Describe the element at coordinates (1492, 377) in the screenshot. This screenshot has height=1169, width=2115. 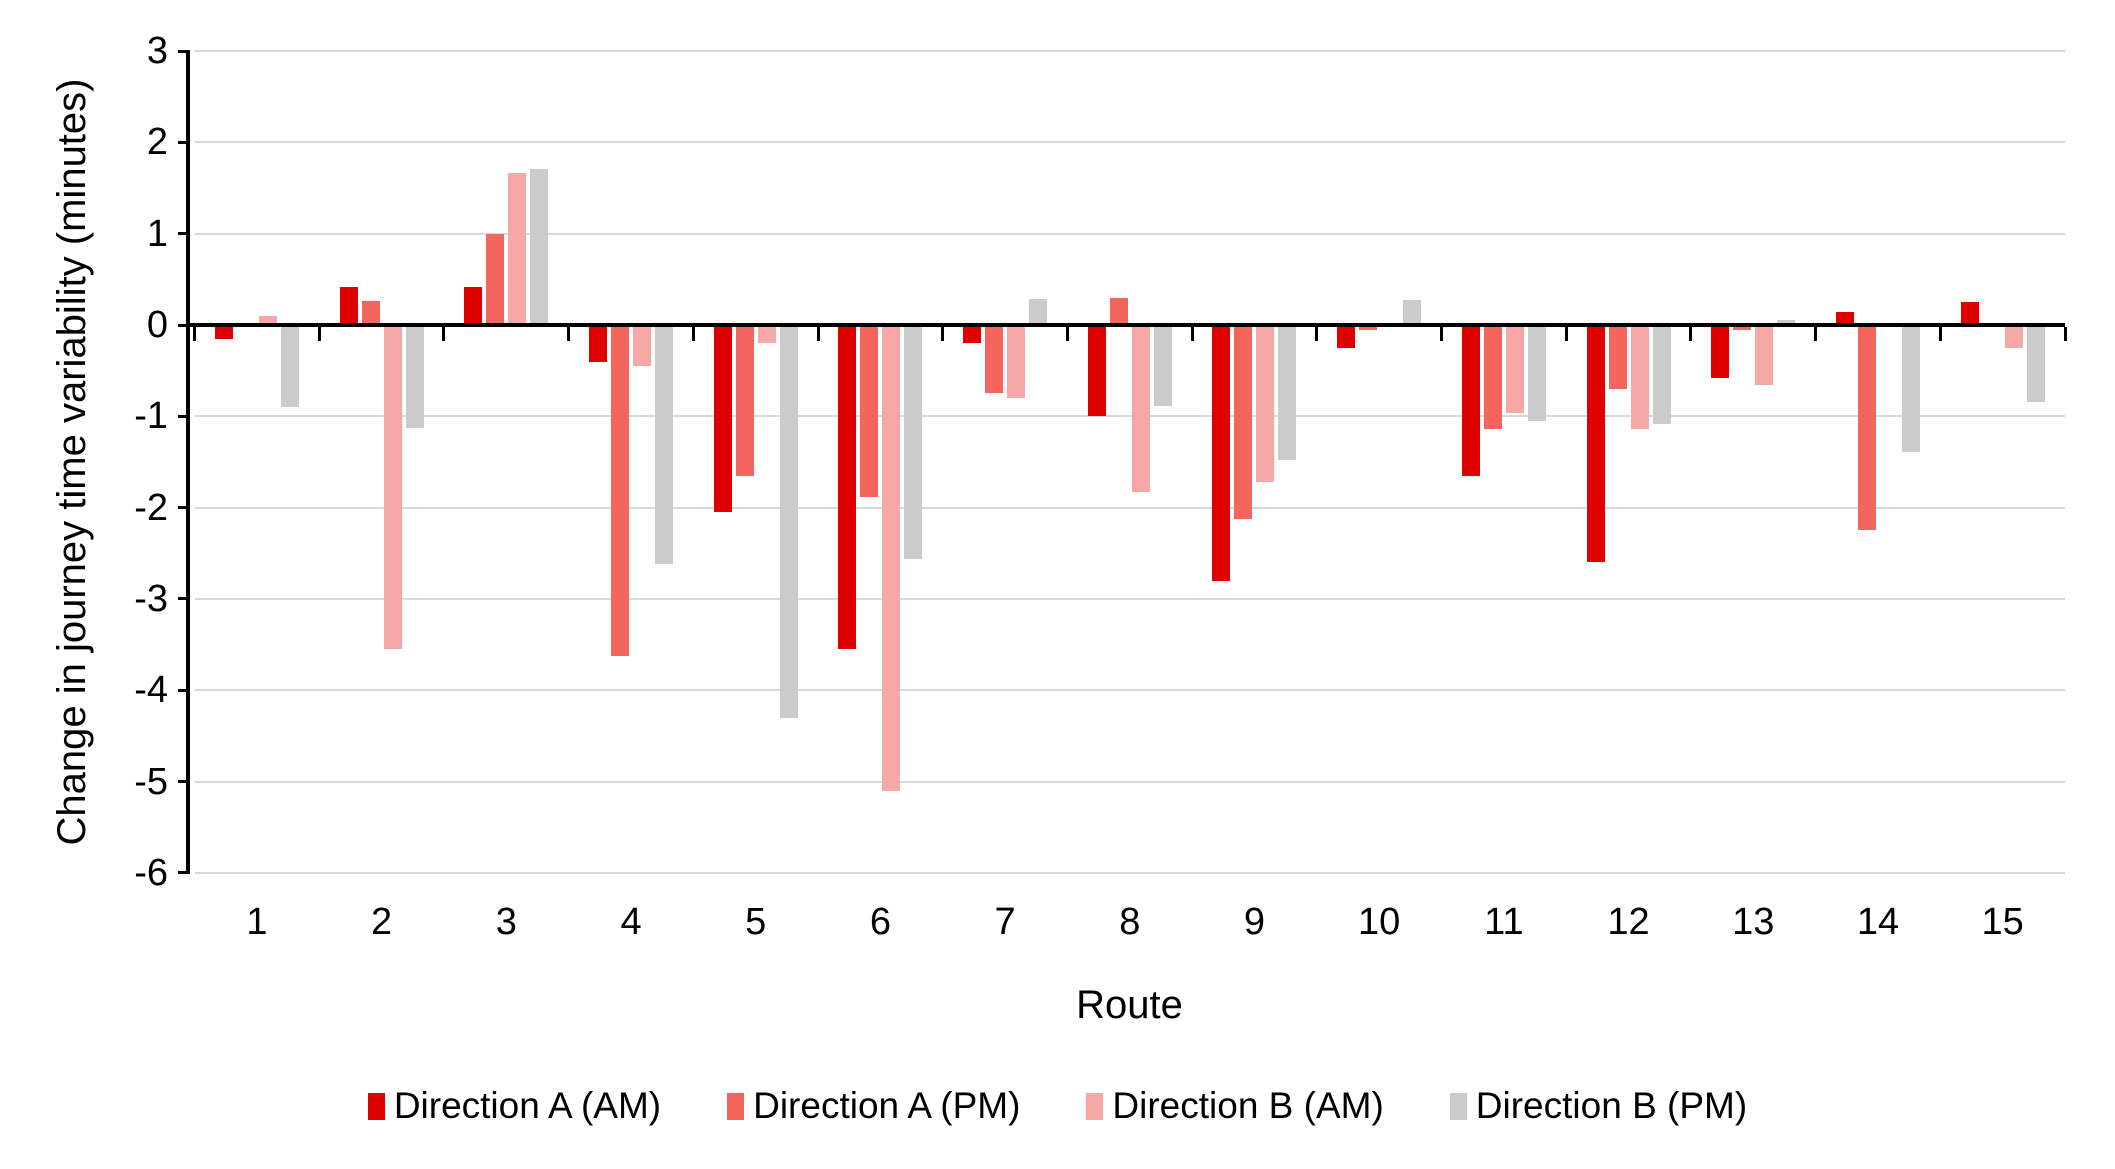
I see `bar-route11-direction-a-pm` at that location.